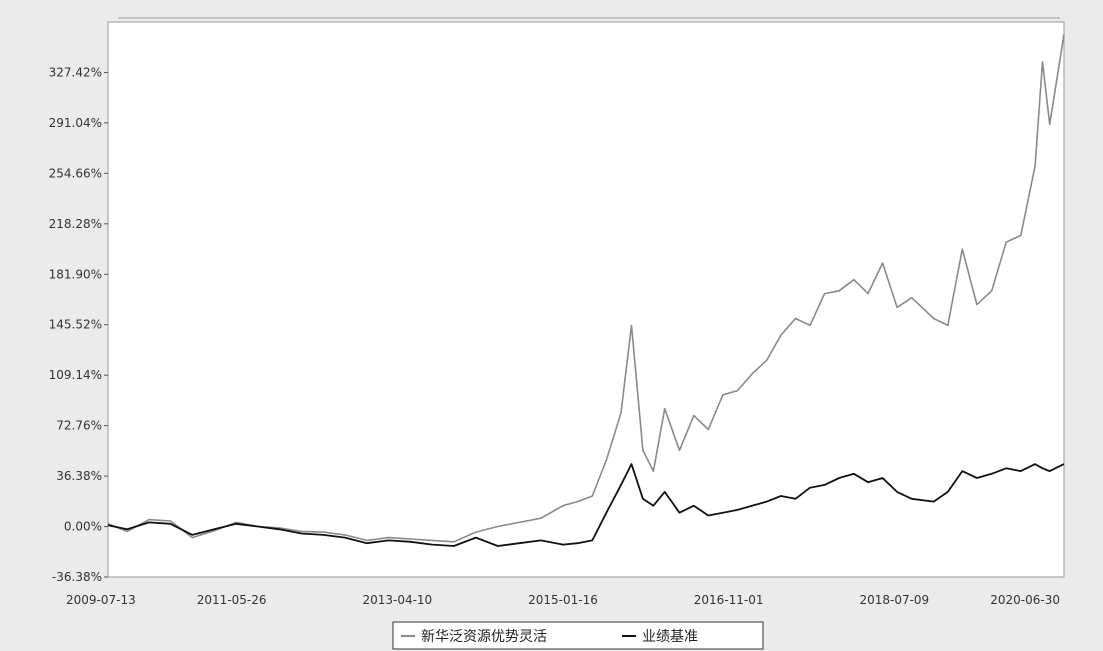 Image resolution: width=1103 pixels, height=651 pixels. Describe the element at coordinates (79, 426) in the screenshot. I see `y-tick-label: 72.76%` at that location.